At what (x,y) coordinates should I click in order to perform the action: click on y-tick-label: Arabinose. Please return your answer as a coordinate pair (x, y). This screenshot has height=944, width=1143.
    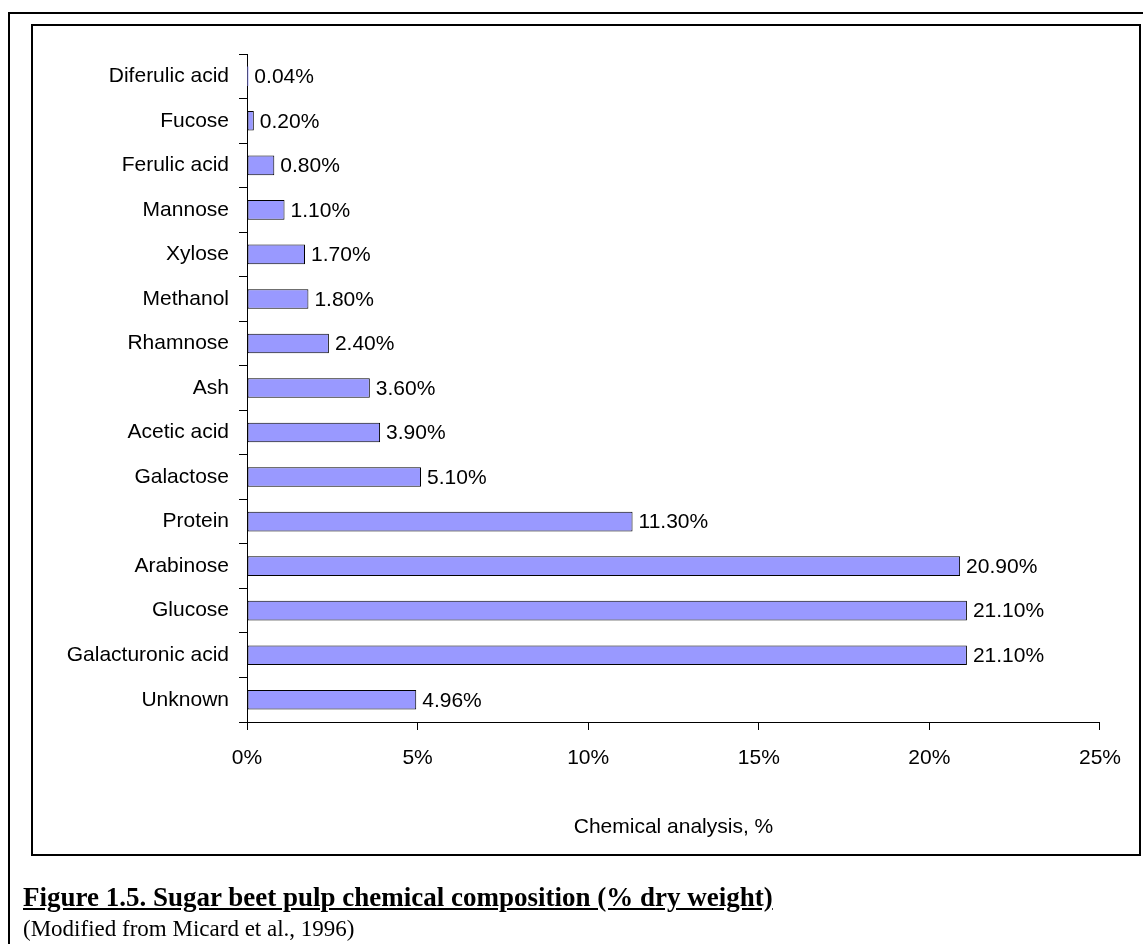
    Looking at the image, I should click on (181, 564).